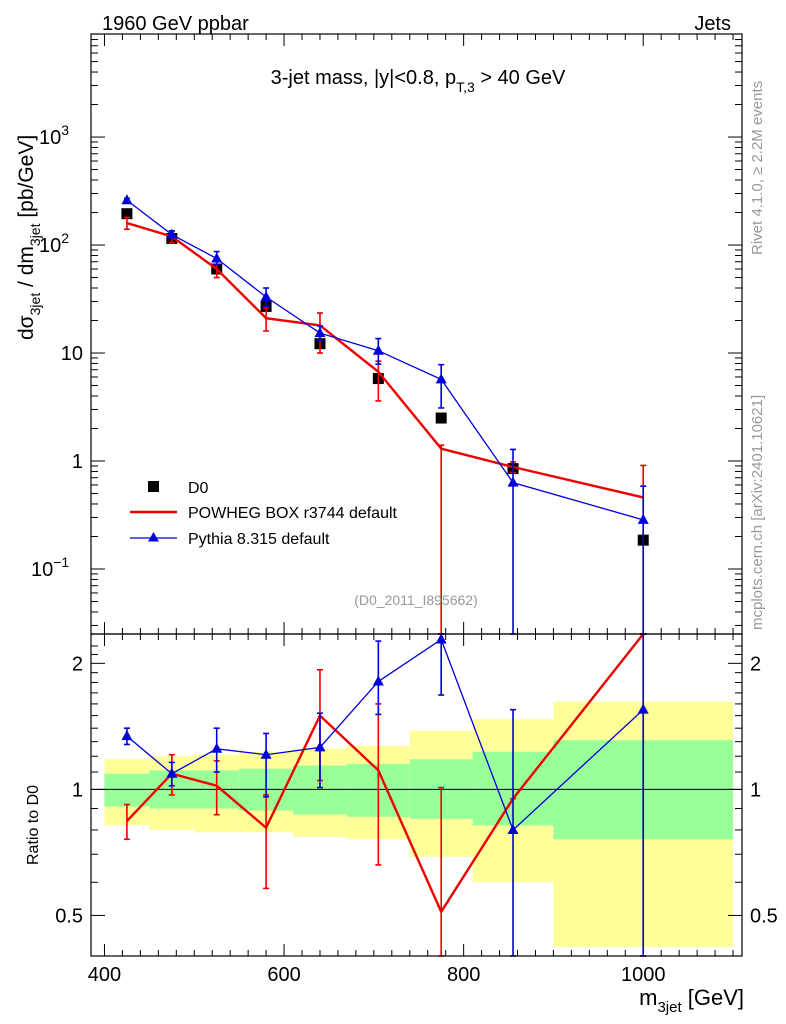 Image resolution: width=786 pixels, height=1024 pixels. I want to click on main-y-axis-label: dσ3jet / dm3jet [pb/GeV], so click(29, 237).